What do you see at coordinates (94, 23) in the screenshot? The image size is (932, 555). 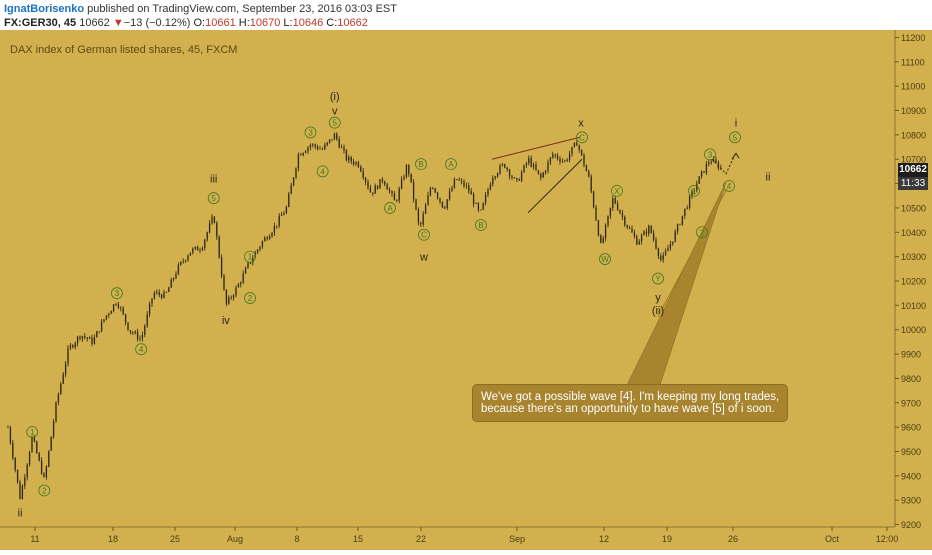 I see `last-price: 10662` at bounding box center [94, 23].